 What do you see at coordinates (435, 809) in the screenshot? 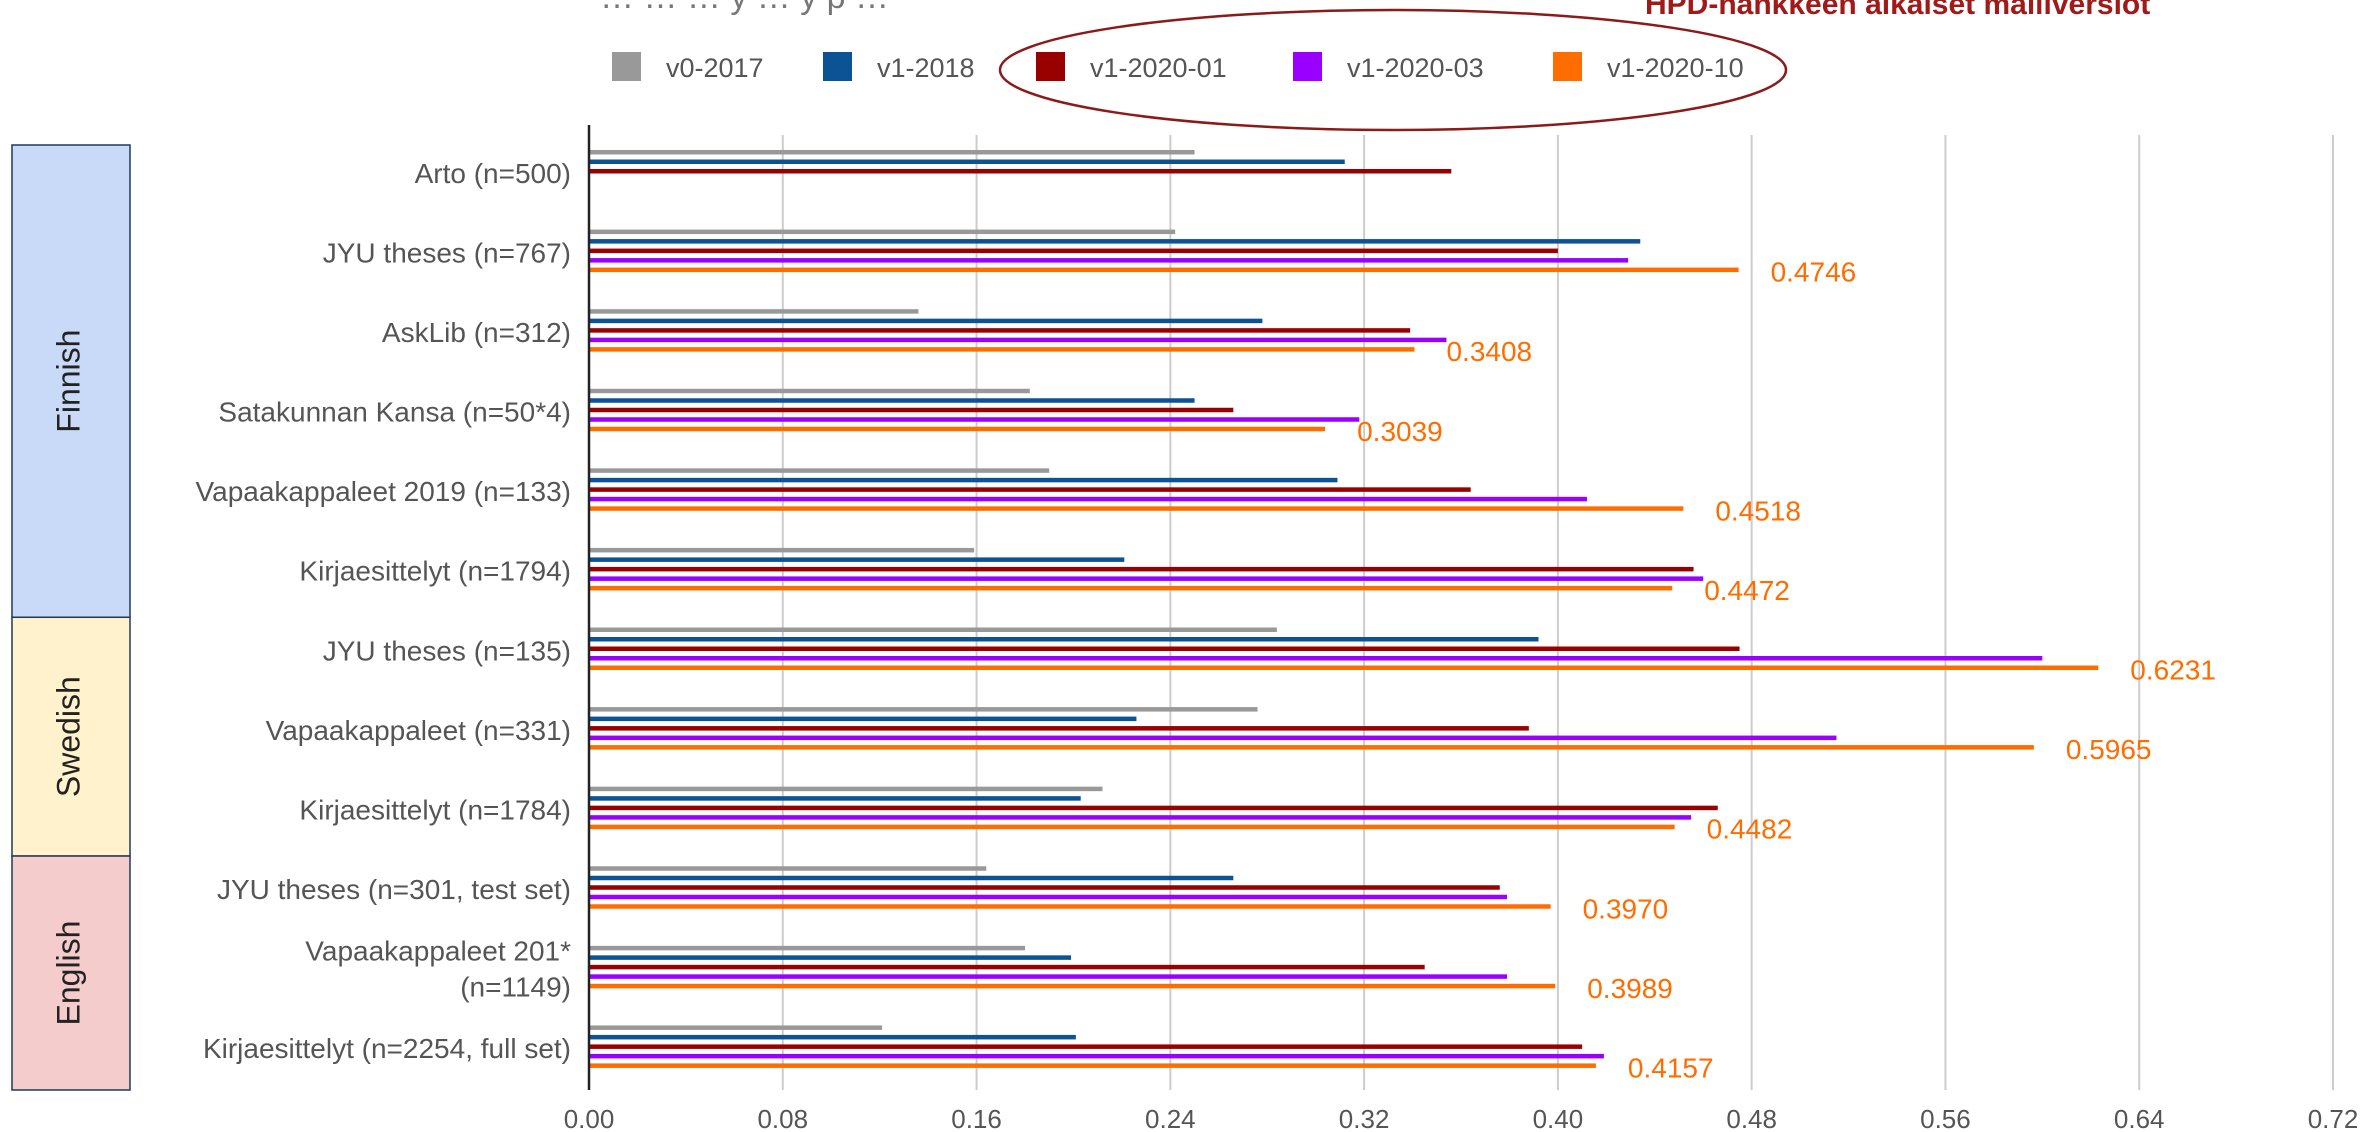
I see `category-label: Kirjaesittelyt (n=1784)` at bounding box center [435, 809].